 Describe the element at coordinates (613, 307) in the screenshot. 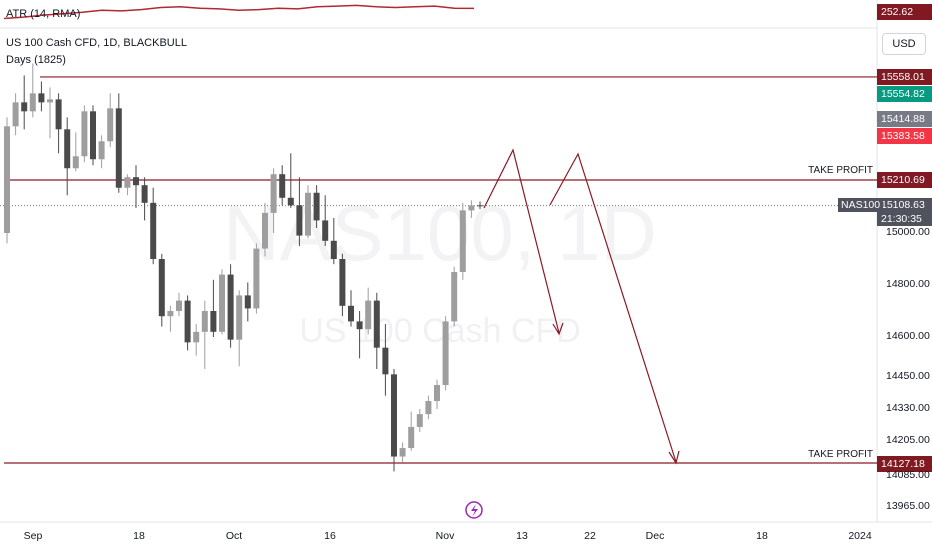

I see `forecast-path-second` at that location.